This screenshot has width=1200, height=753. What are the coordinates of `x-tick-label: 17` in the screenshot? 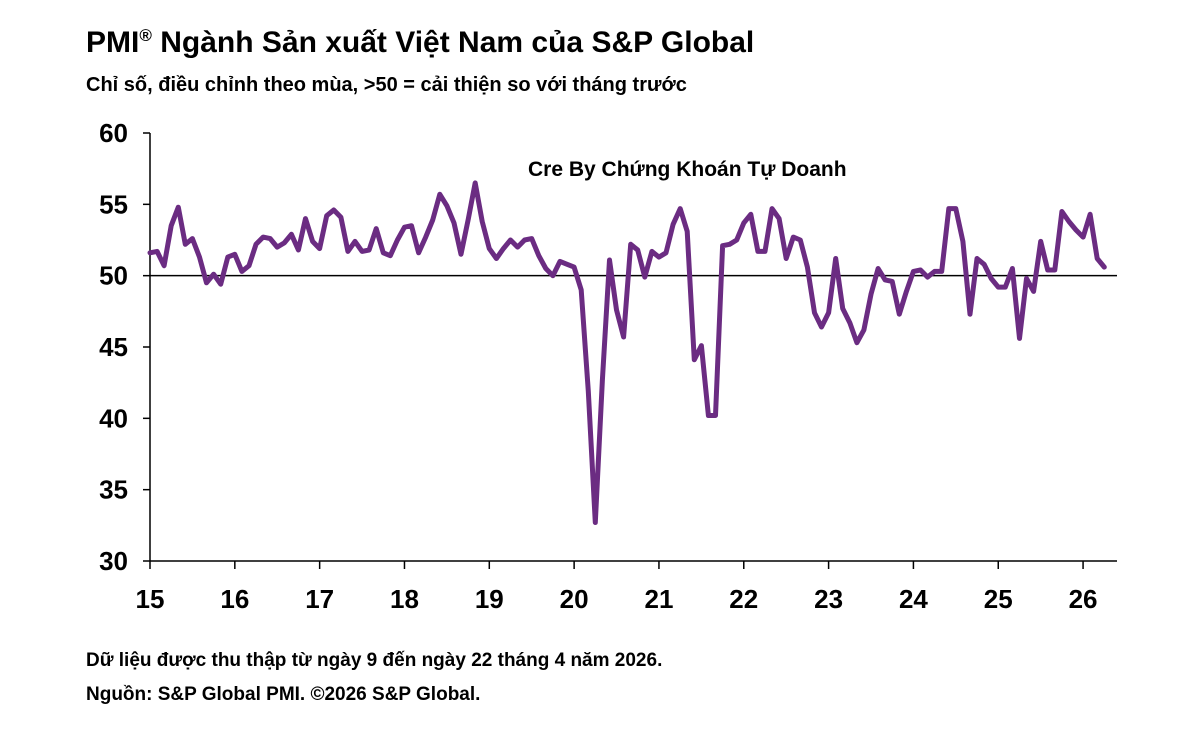 It's located at (319, 599).